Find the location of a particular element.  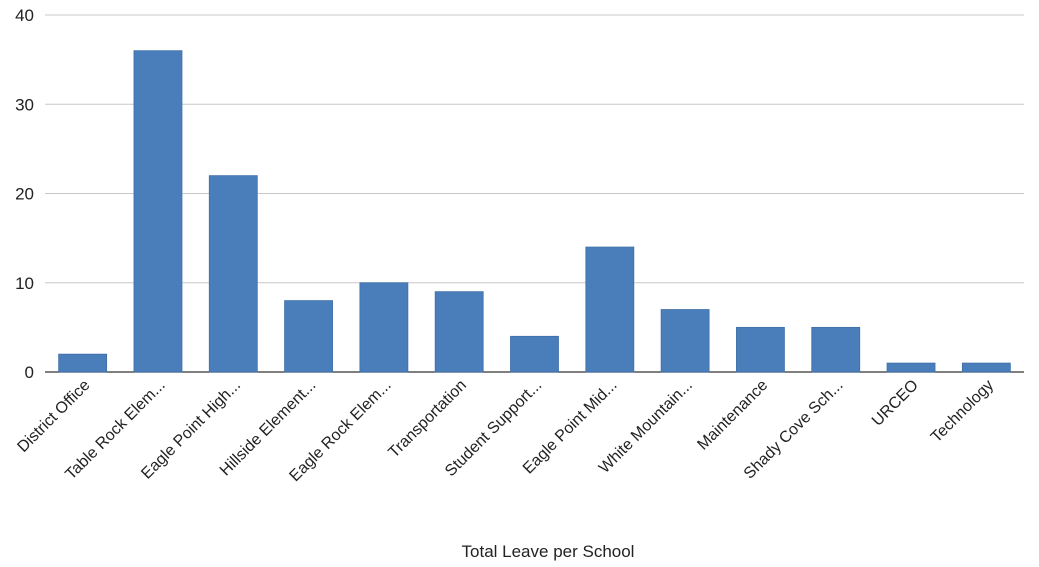

y-tick-label: 30 is located at coordinates (24, 104).